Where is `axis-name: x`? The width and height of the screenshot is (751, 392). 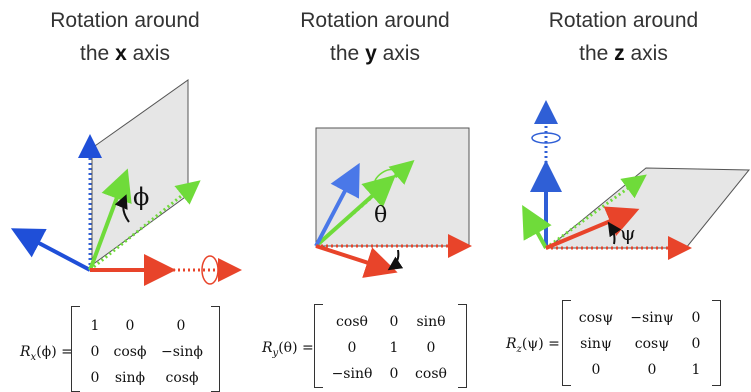 axis-name: x is located at coordinates (121, 53).